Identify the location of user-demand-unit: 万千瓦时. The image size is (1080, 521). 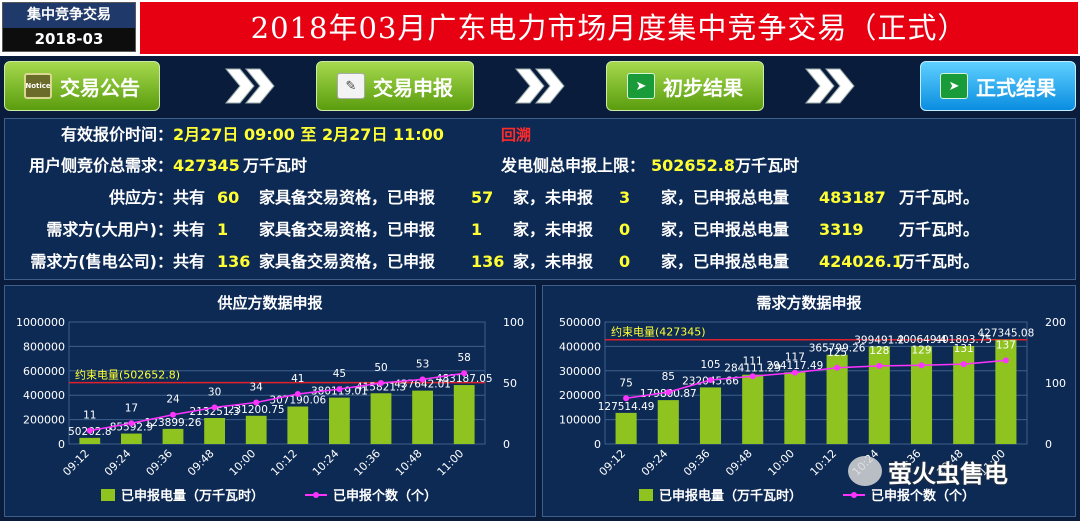
(275, 165).